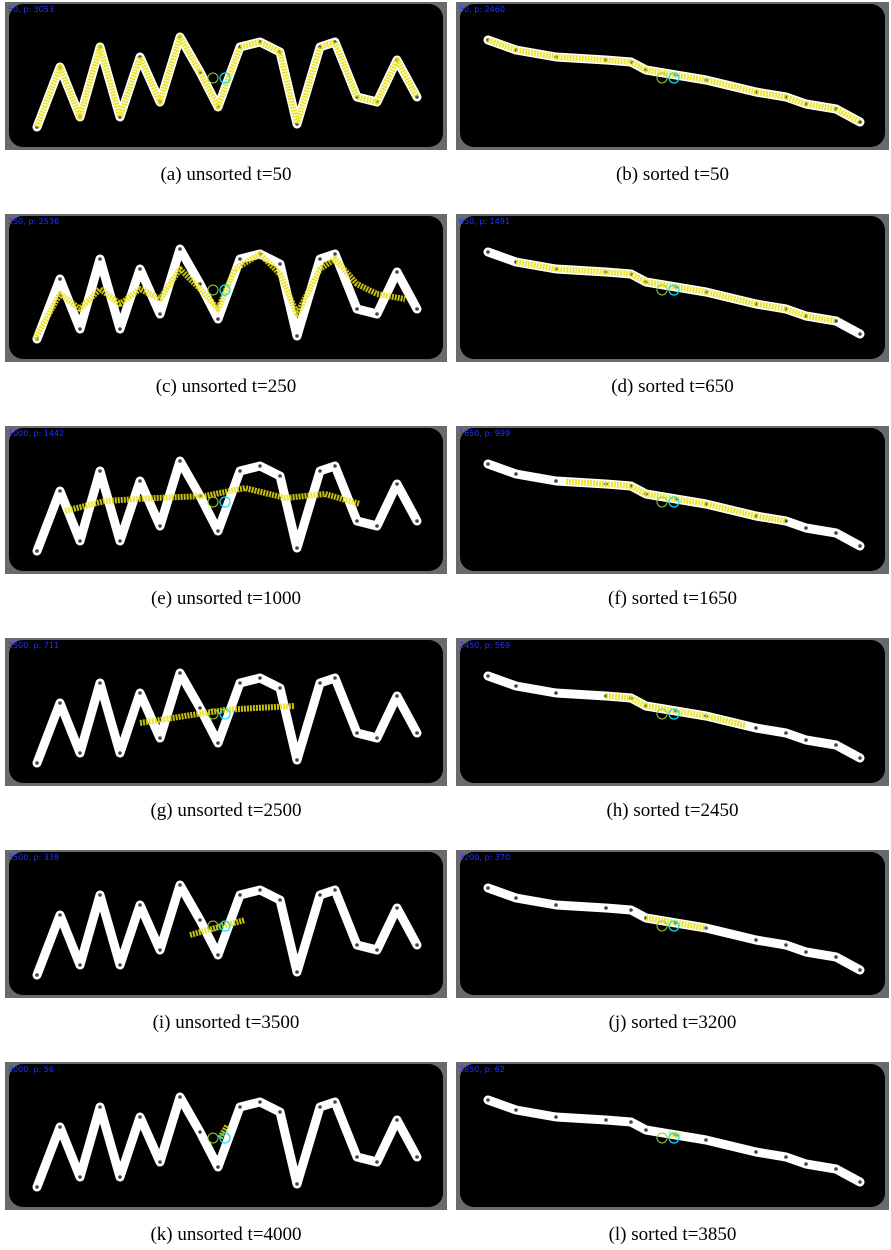  I want to click on panel-label: 3200, p: 370, so click(484, 857).